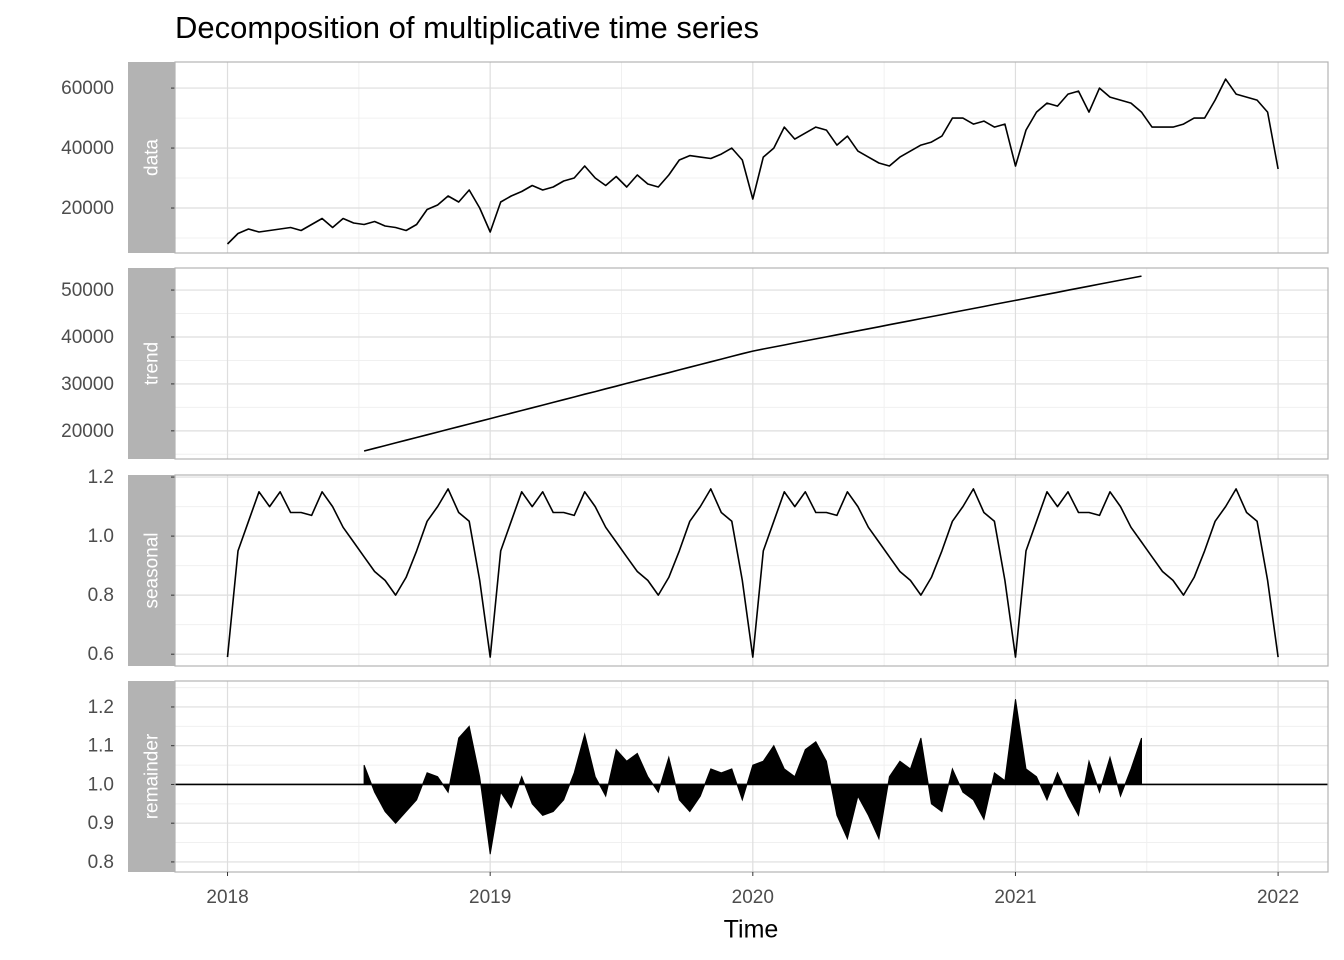  What do you see at coordinates (227, 897) in the screenshot?
I see `x-tick-label: 2018` at bounding box center [227, 897].